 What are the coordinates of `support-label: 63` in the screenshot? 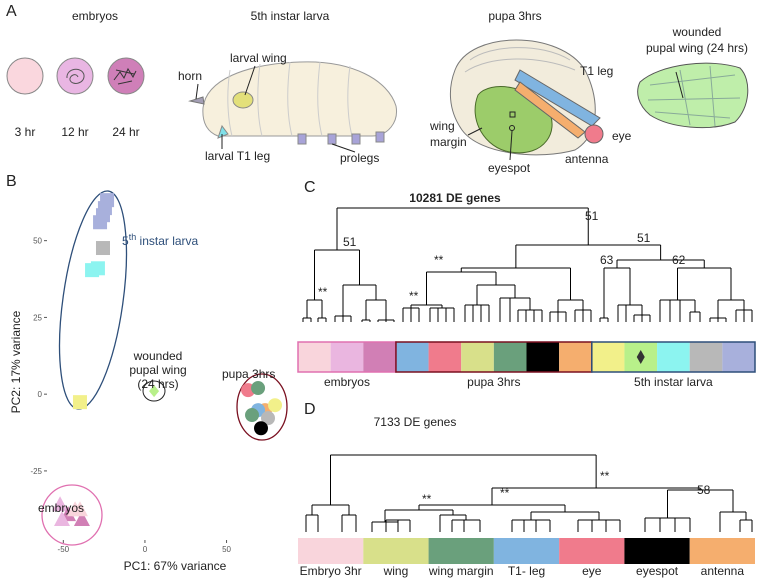 It's located at (607, 260).